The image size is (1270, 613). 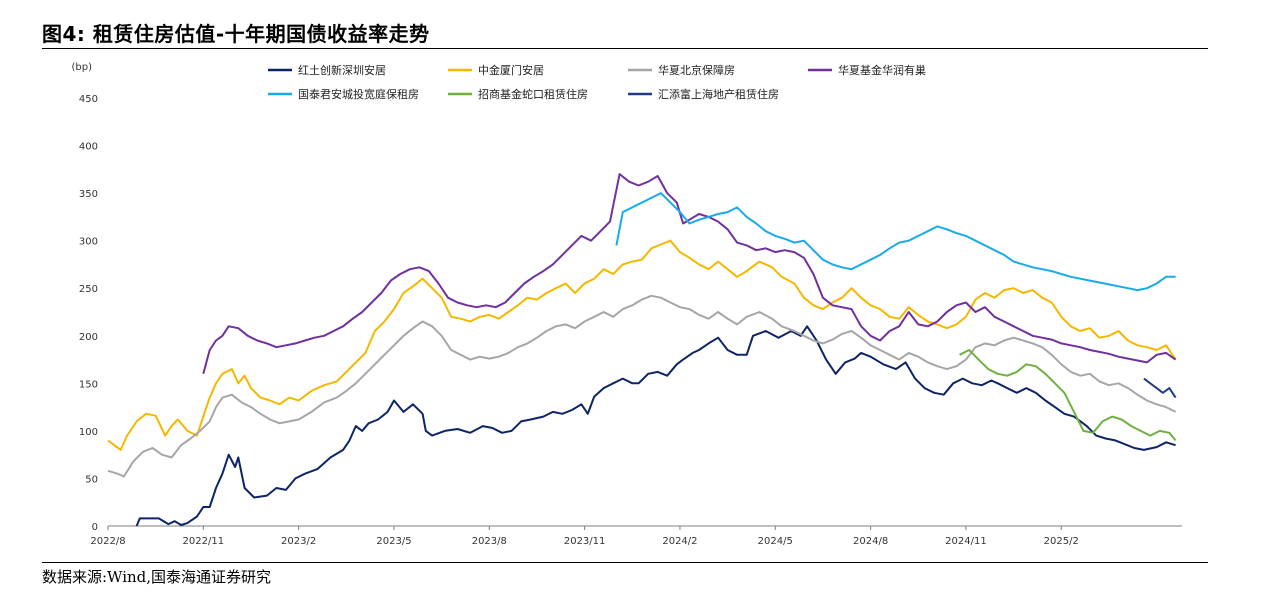 I want to click on x-tick-label-4: 2023/8, so click(x=489, y=541).